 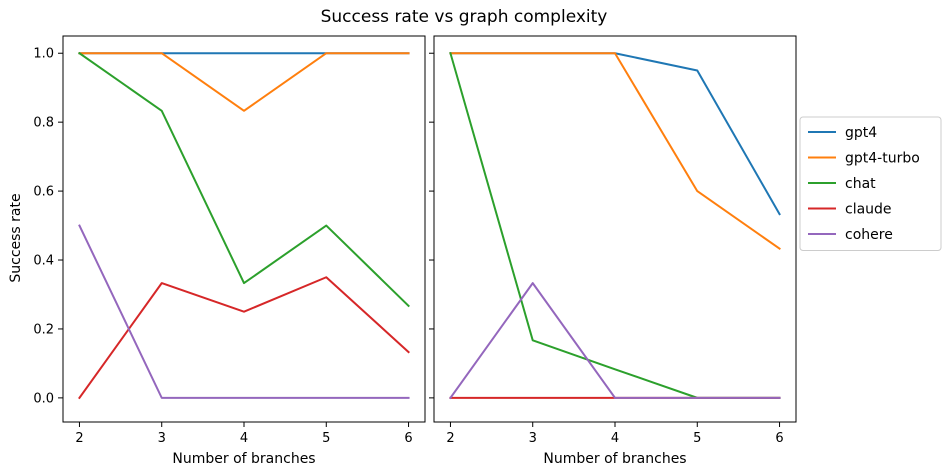 I want to click on legend-frame, so click(x=870, y=183).